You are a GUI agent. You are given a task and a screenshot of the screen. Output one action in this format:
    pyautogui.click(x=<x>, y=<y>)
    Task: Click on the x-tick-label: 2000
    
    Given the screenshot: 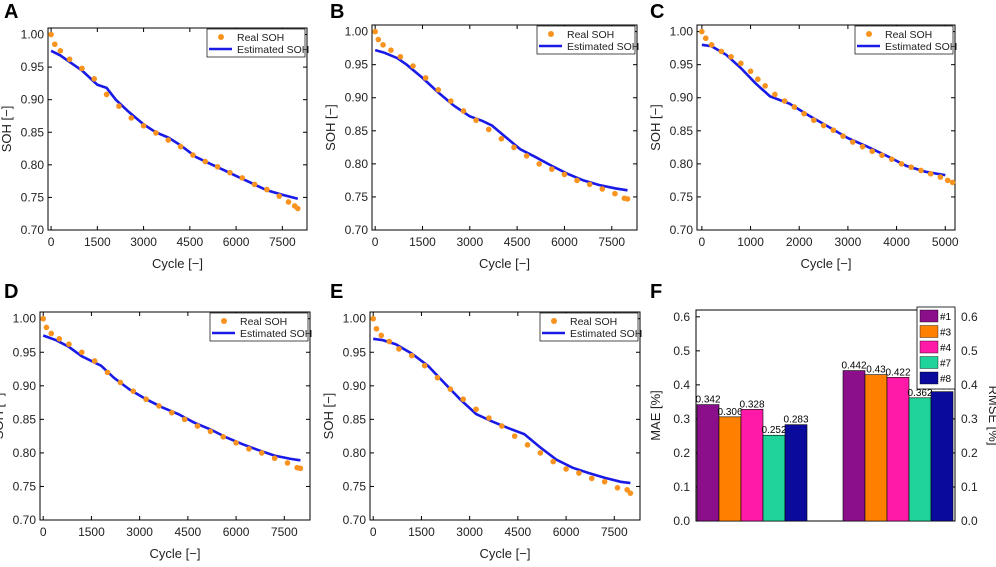 What is the action you would take?
    pyautogui.click(x=799, y=242)
    